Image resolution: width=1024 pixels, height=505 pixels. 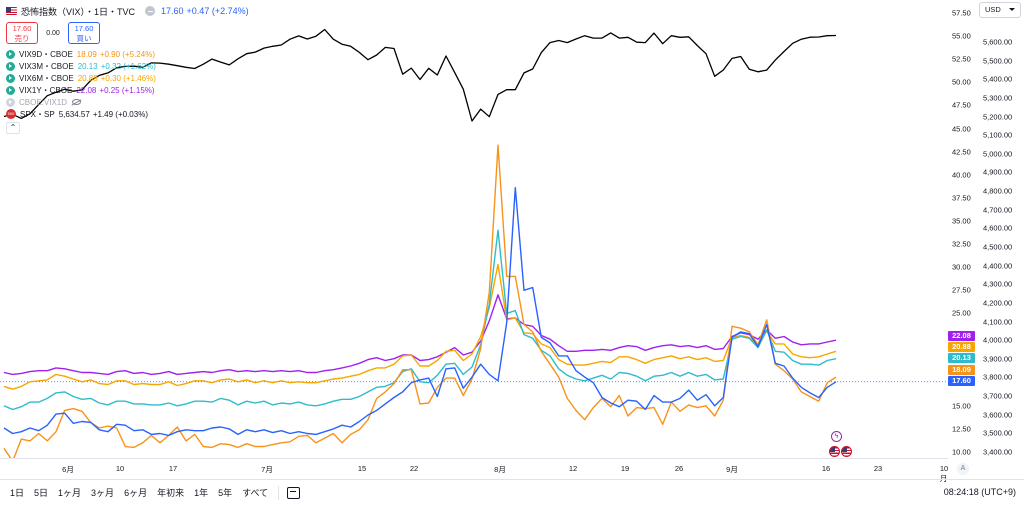 What do you see at coordinates (41, 493) in the screenshot?
I see `range-5d: 5日` at bounding box center [41, 493].